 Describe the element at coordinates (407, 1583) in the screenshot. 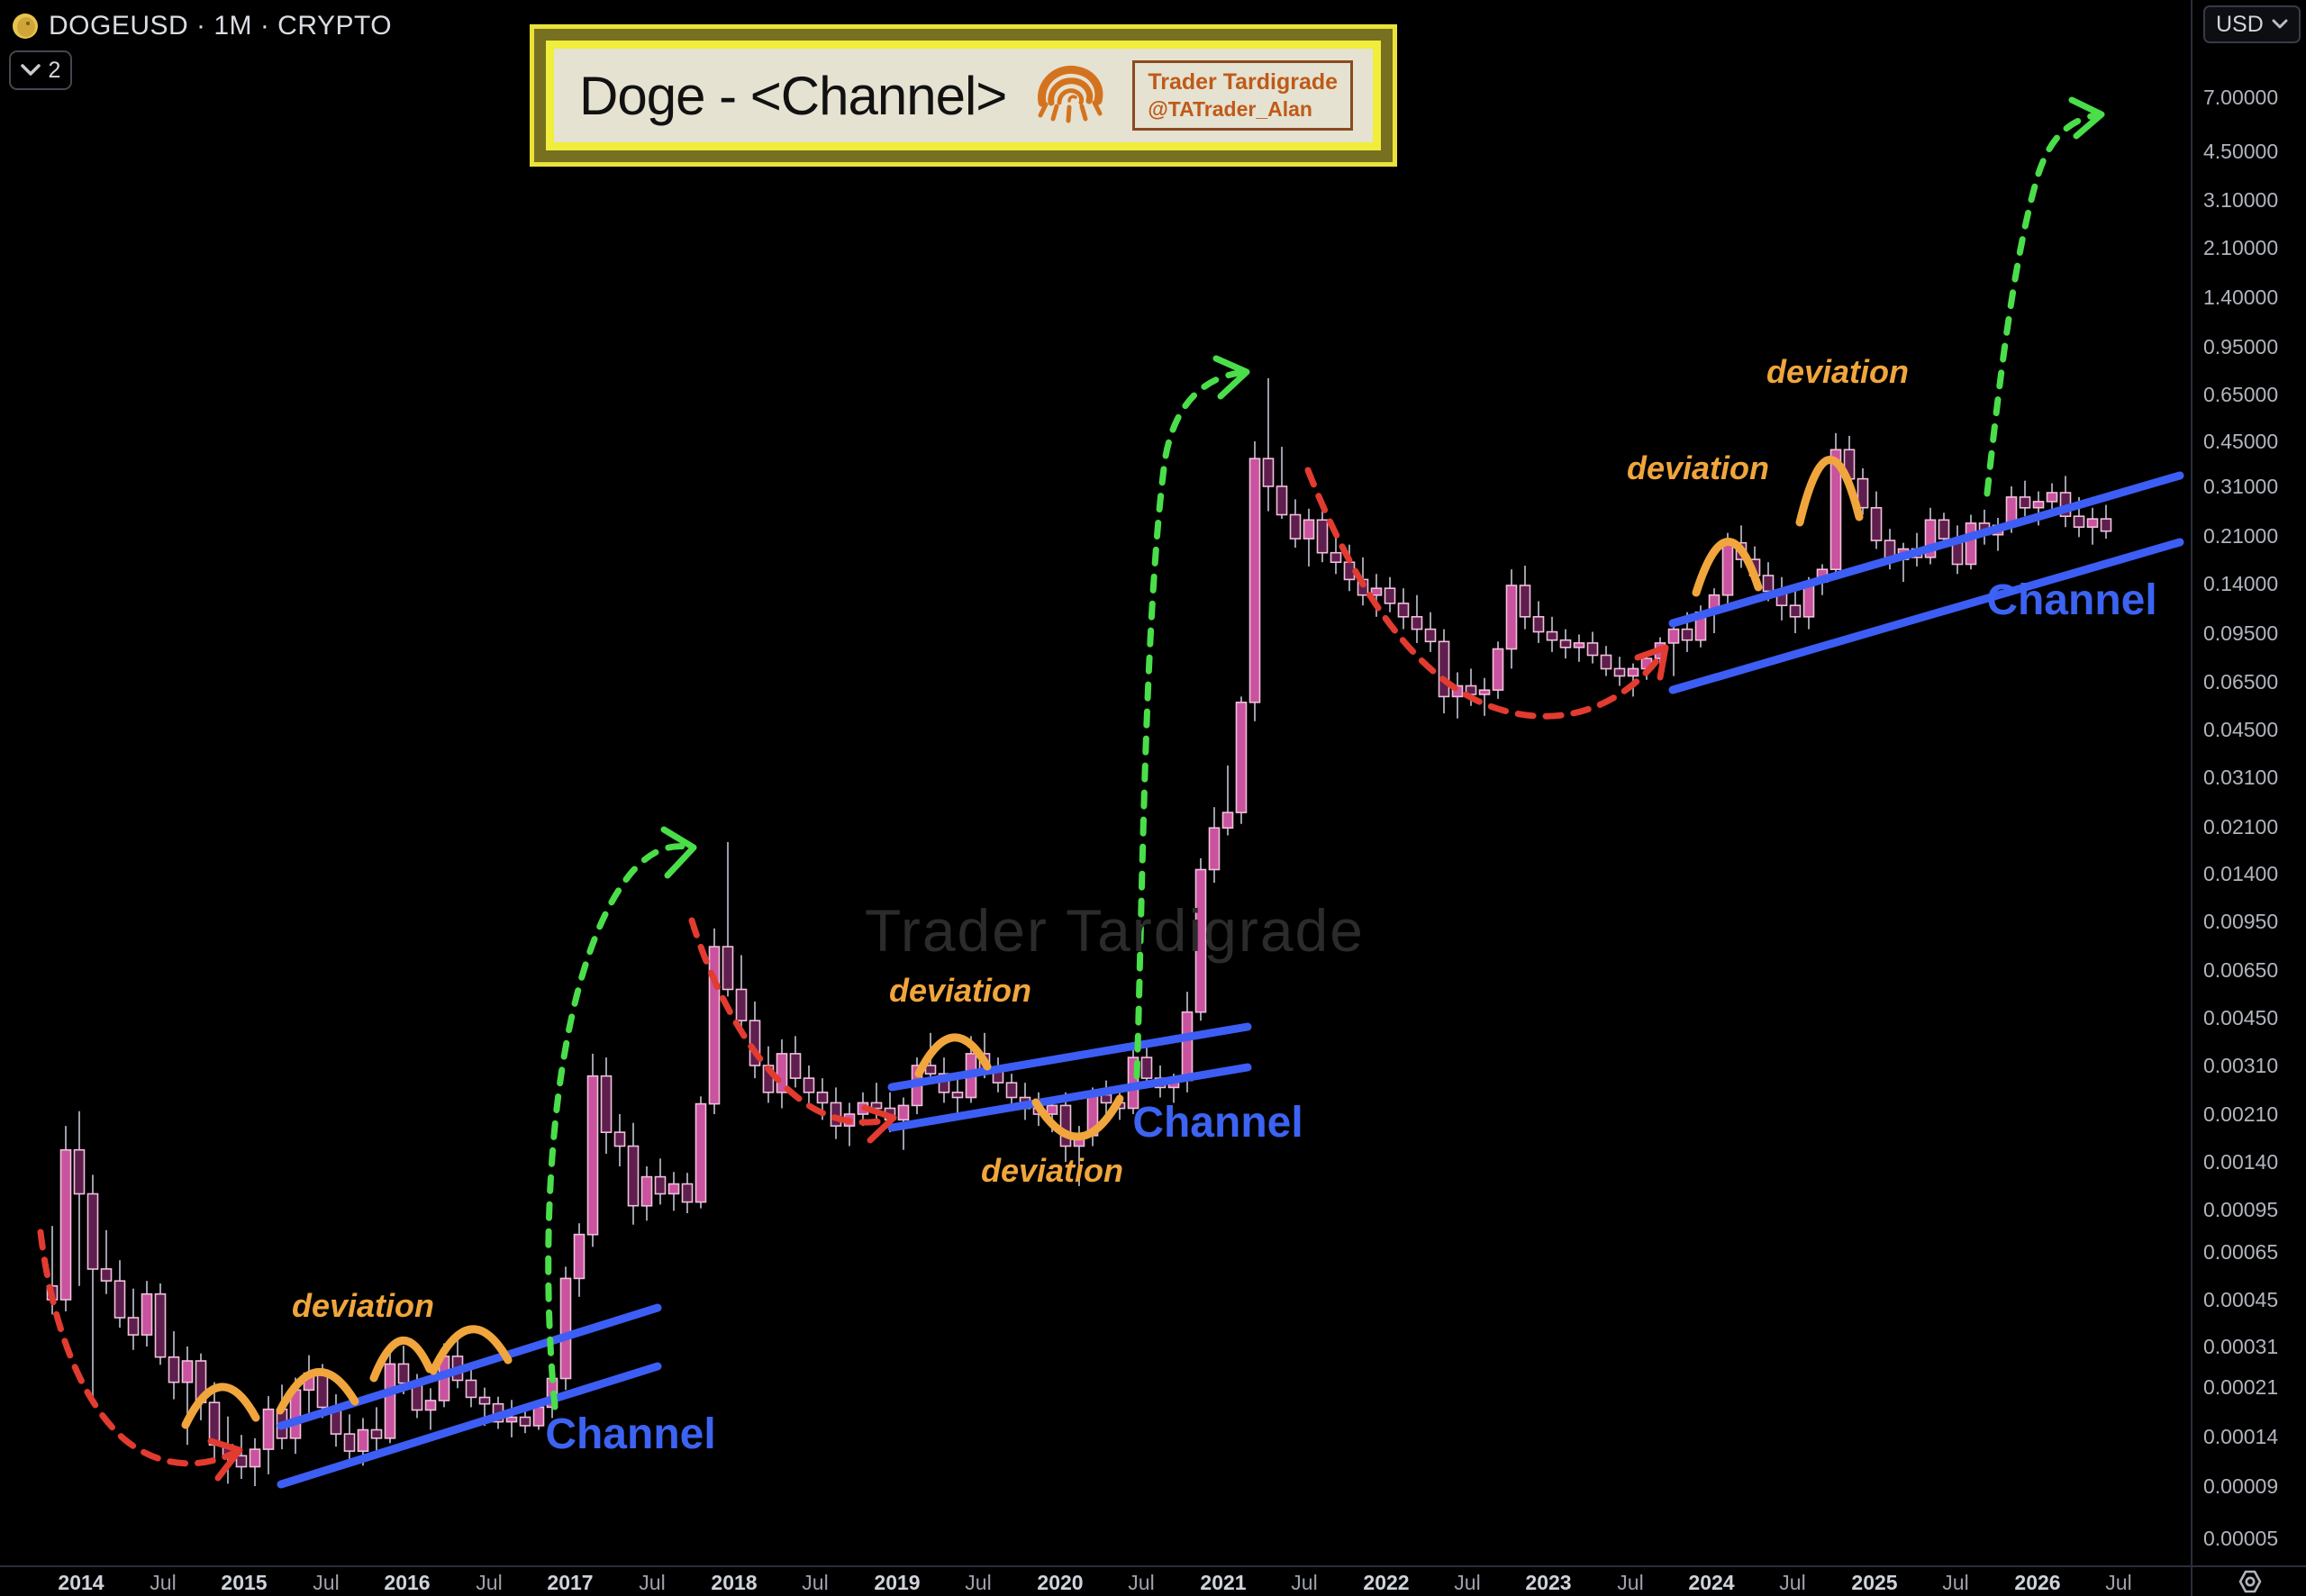

I see `time-axis-label: 2016` at that location.